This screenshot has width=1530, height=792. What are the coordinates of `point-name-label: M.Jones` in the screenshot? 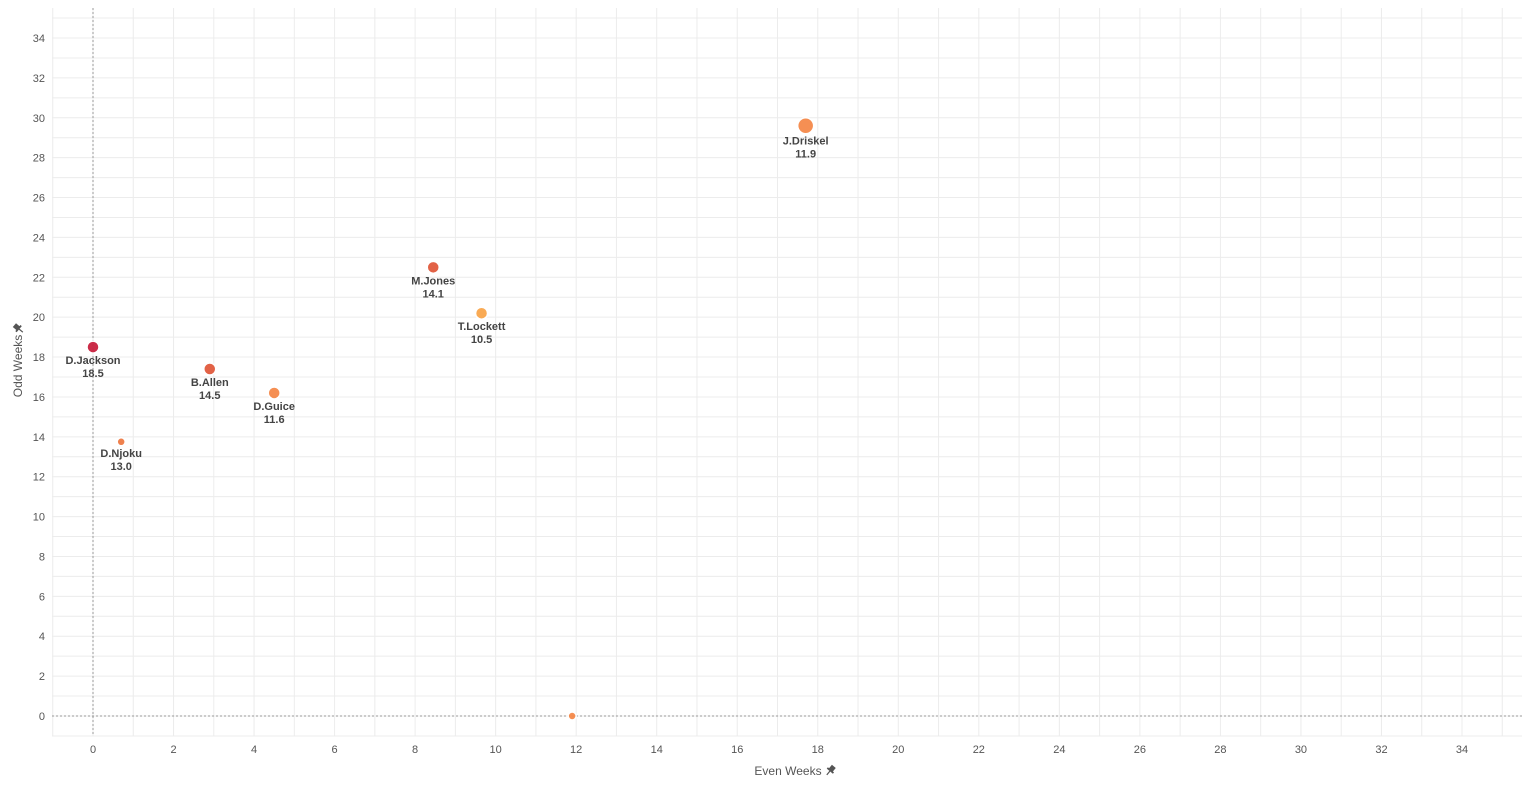 It's located at (433, 281).